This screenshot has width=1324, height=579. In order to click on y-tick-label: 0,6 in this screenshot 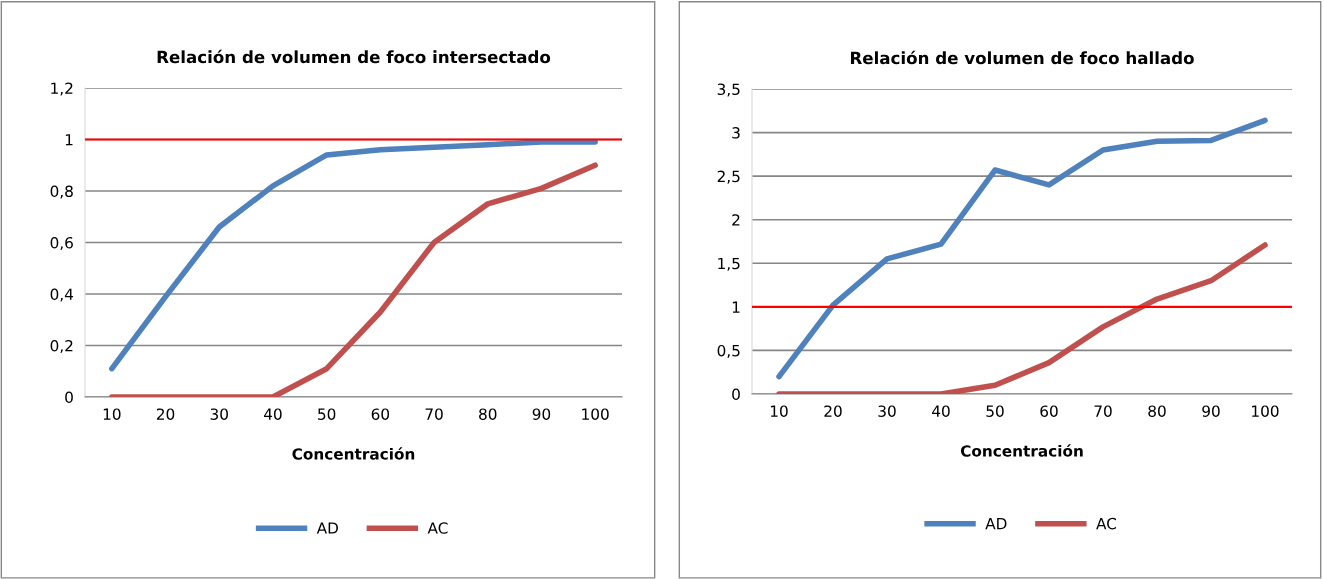, I will do `click(61, 243)`.